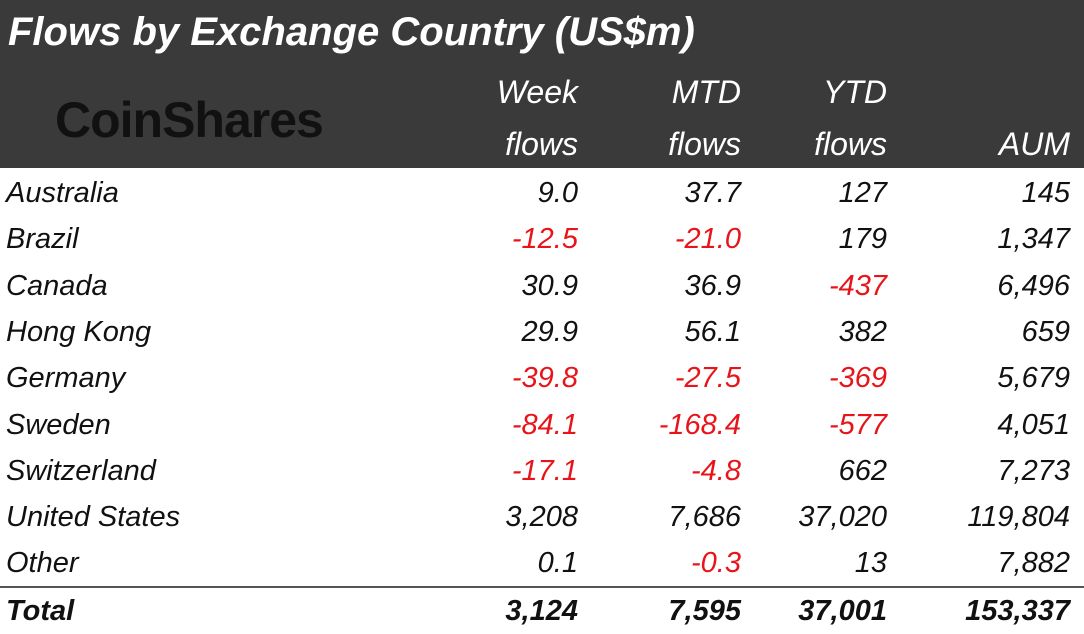 The height and width of the screenshot is (634, 1084). I want to click on mtd-cell: -168.4, so click(699, 425).